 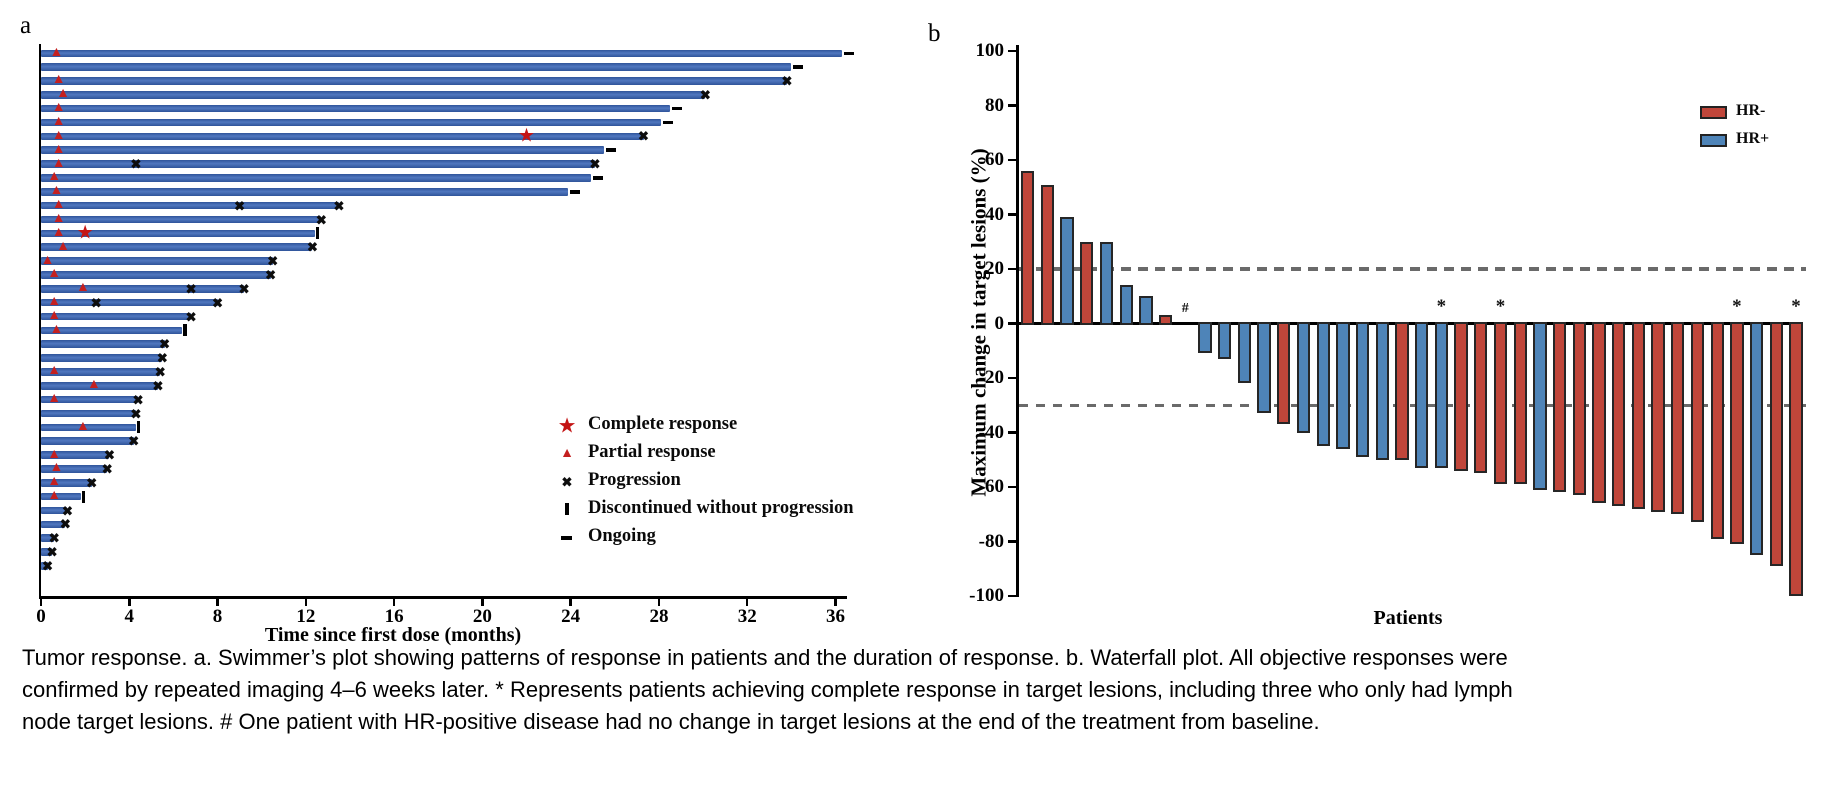 I want to click on swimmer-x-tick-label: 24, so click(x=571, y=616).